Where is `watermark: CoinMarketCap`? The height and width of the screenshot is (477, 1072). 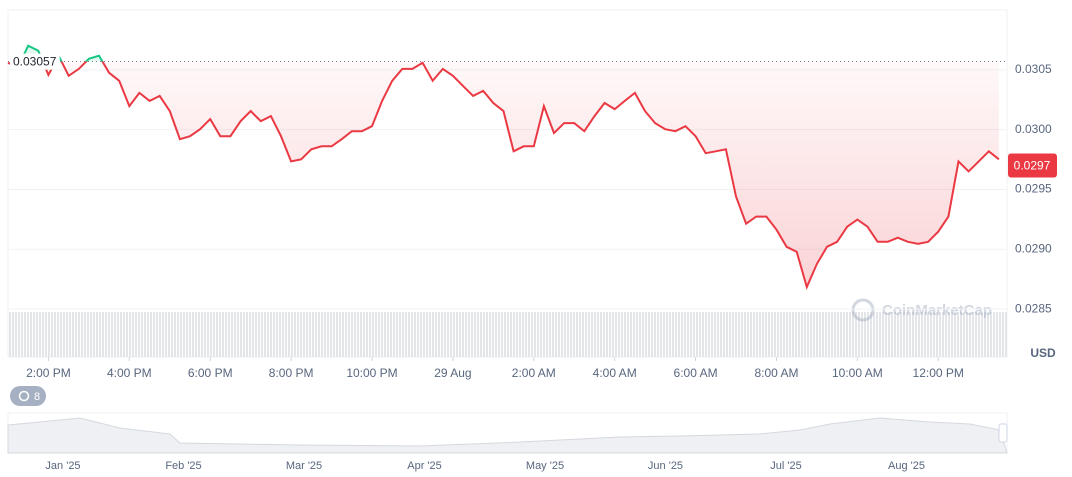
watermark: CoinMarketCap is located at coordinates (921, 310).